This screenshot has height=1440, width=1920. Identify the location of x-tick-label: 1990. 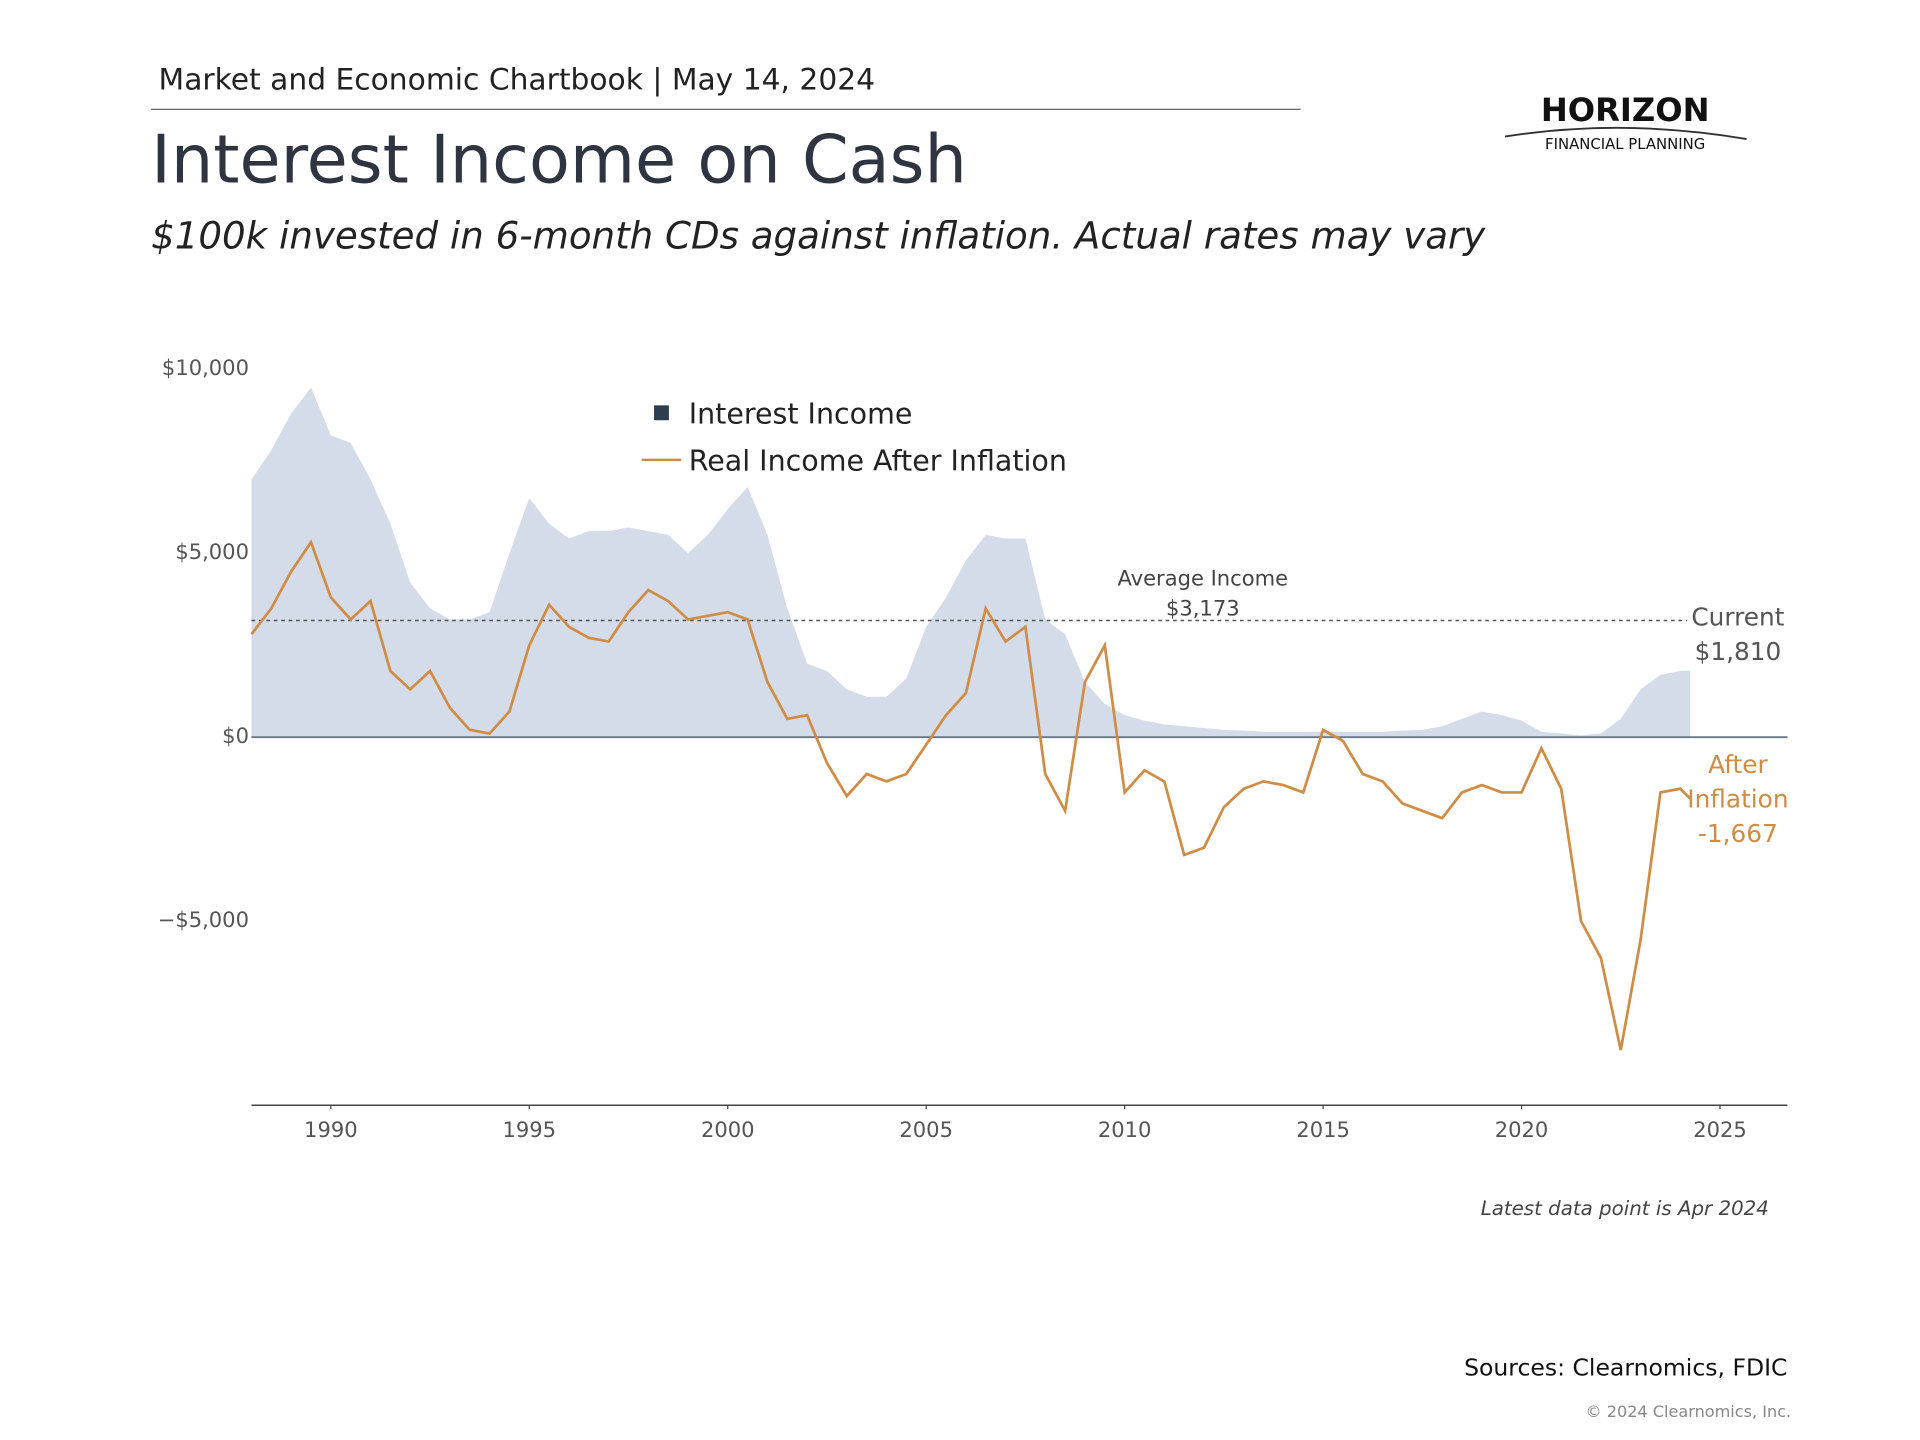
(331, 1129).